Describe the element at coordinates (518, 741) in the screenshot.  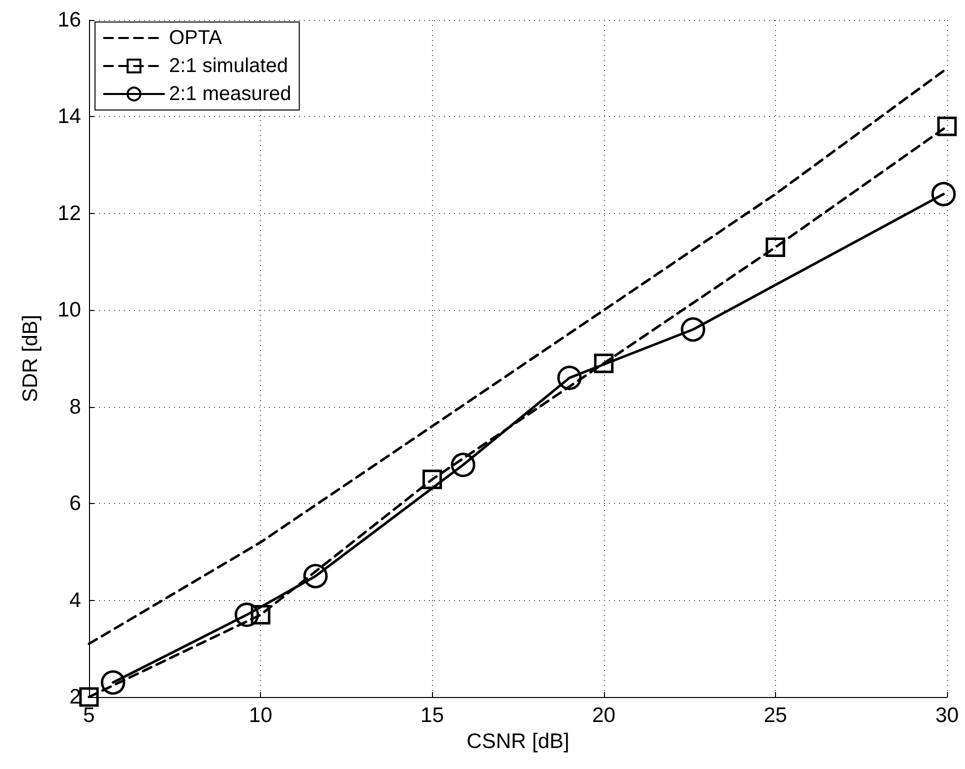
I see `x-axis-title: CSNR [dB]` at that location.